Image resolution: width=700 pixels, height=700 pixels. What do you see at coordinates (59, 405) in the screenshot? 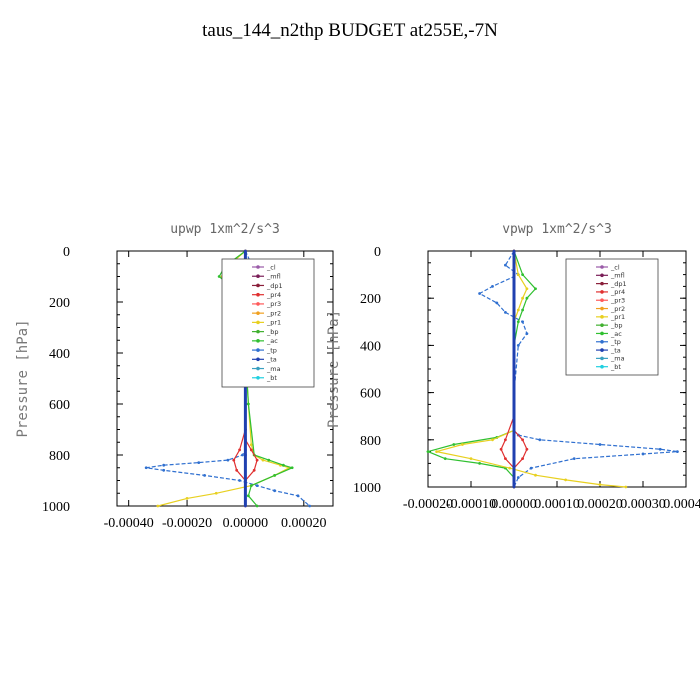
I see `y-tick-label: 600` at bounding box center [59, 405].